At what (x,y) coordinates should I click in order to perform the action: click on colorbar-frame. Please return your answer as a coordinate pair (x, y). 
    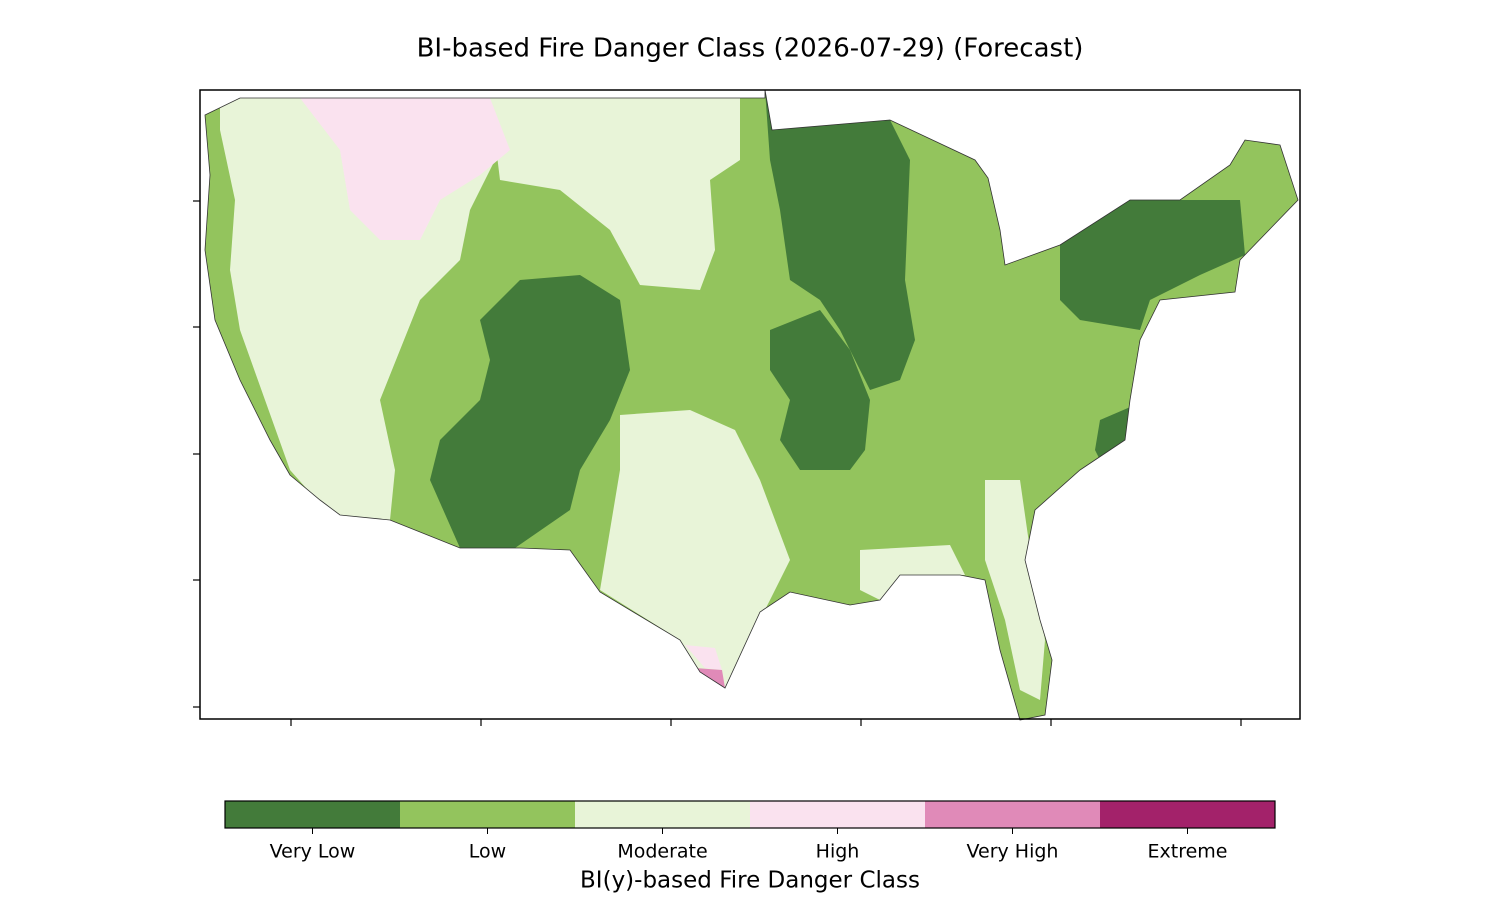
    Looking at the image, I should click on (750, 814).